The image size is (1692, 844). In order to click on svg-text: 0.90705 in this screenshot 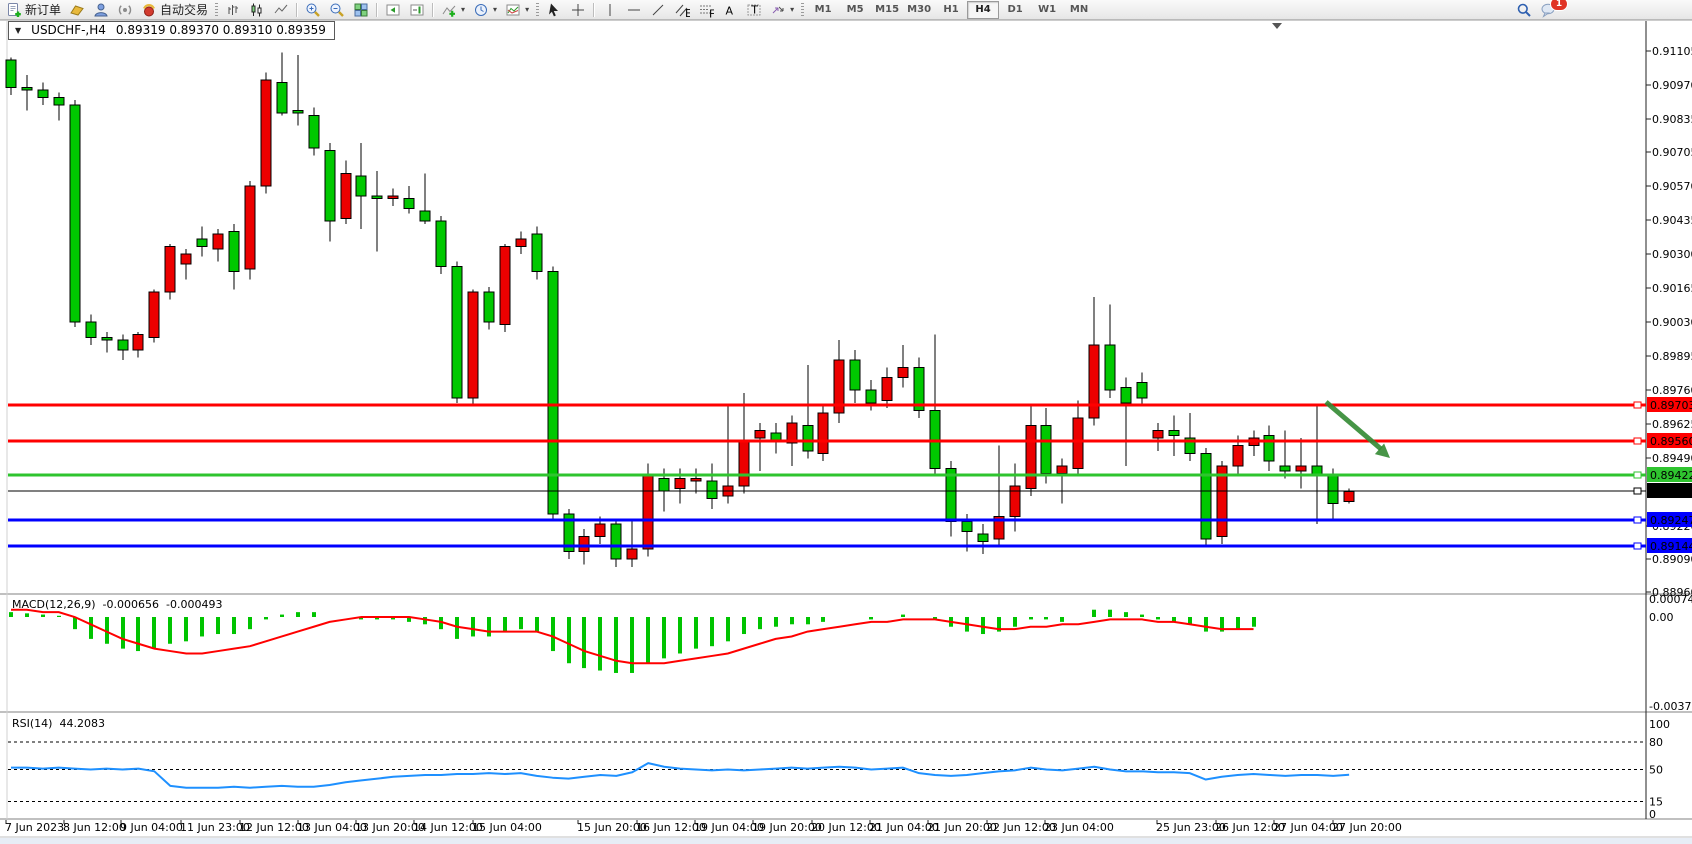, I will do `click(1672, 152)`.